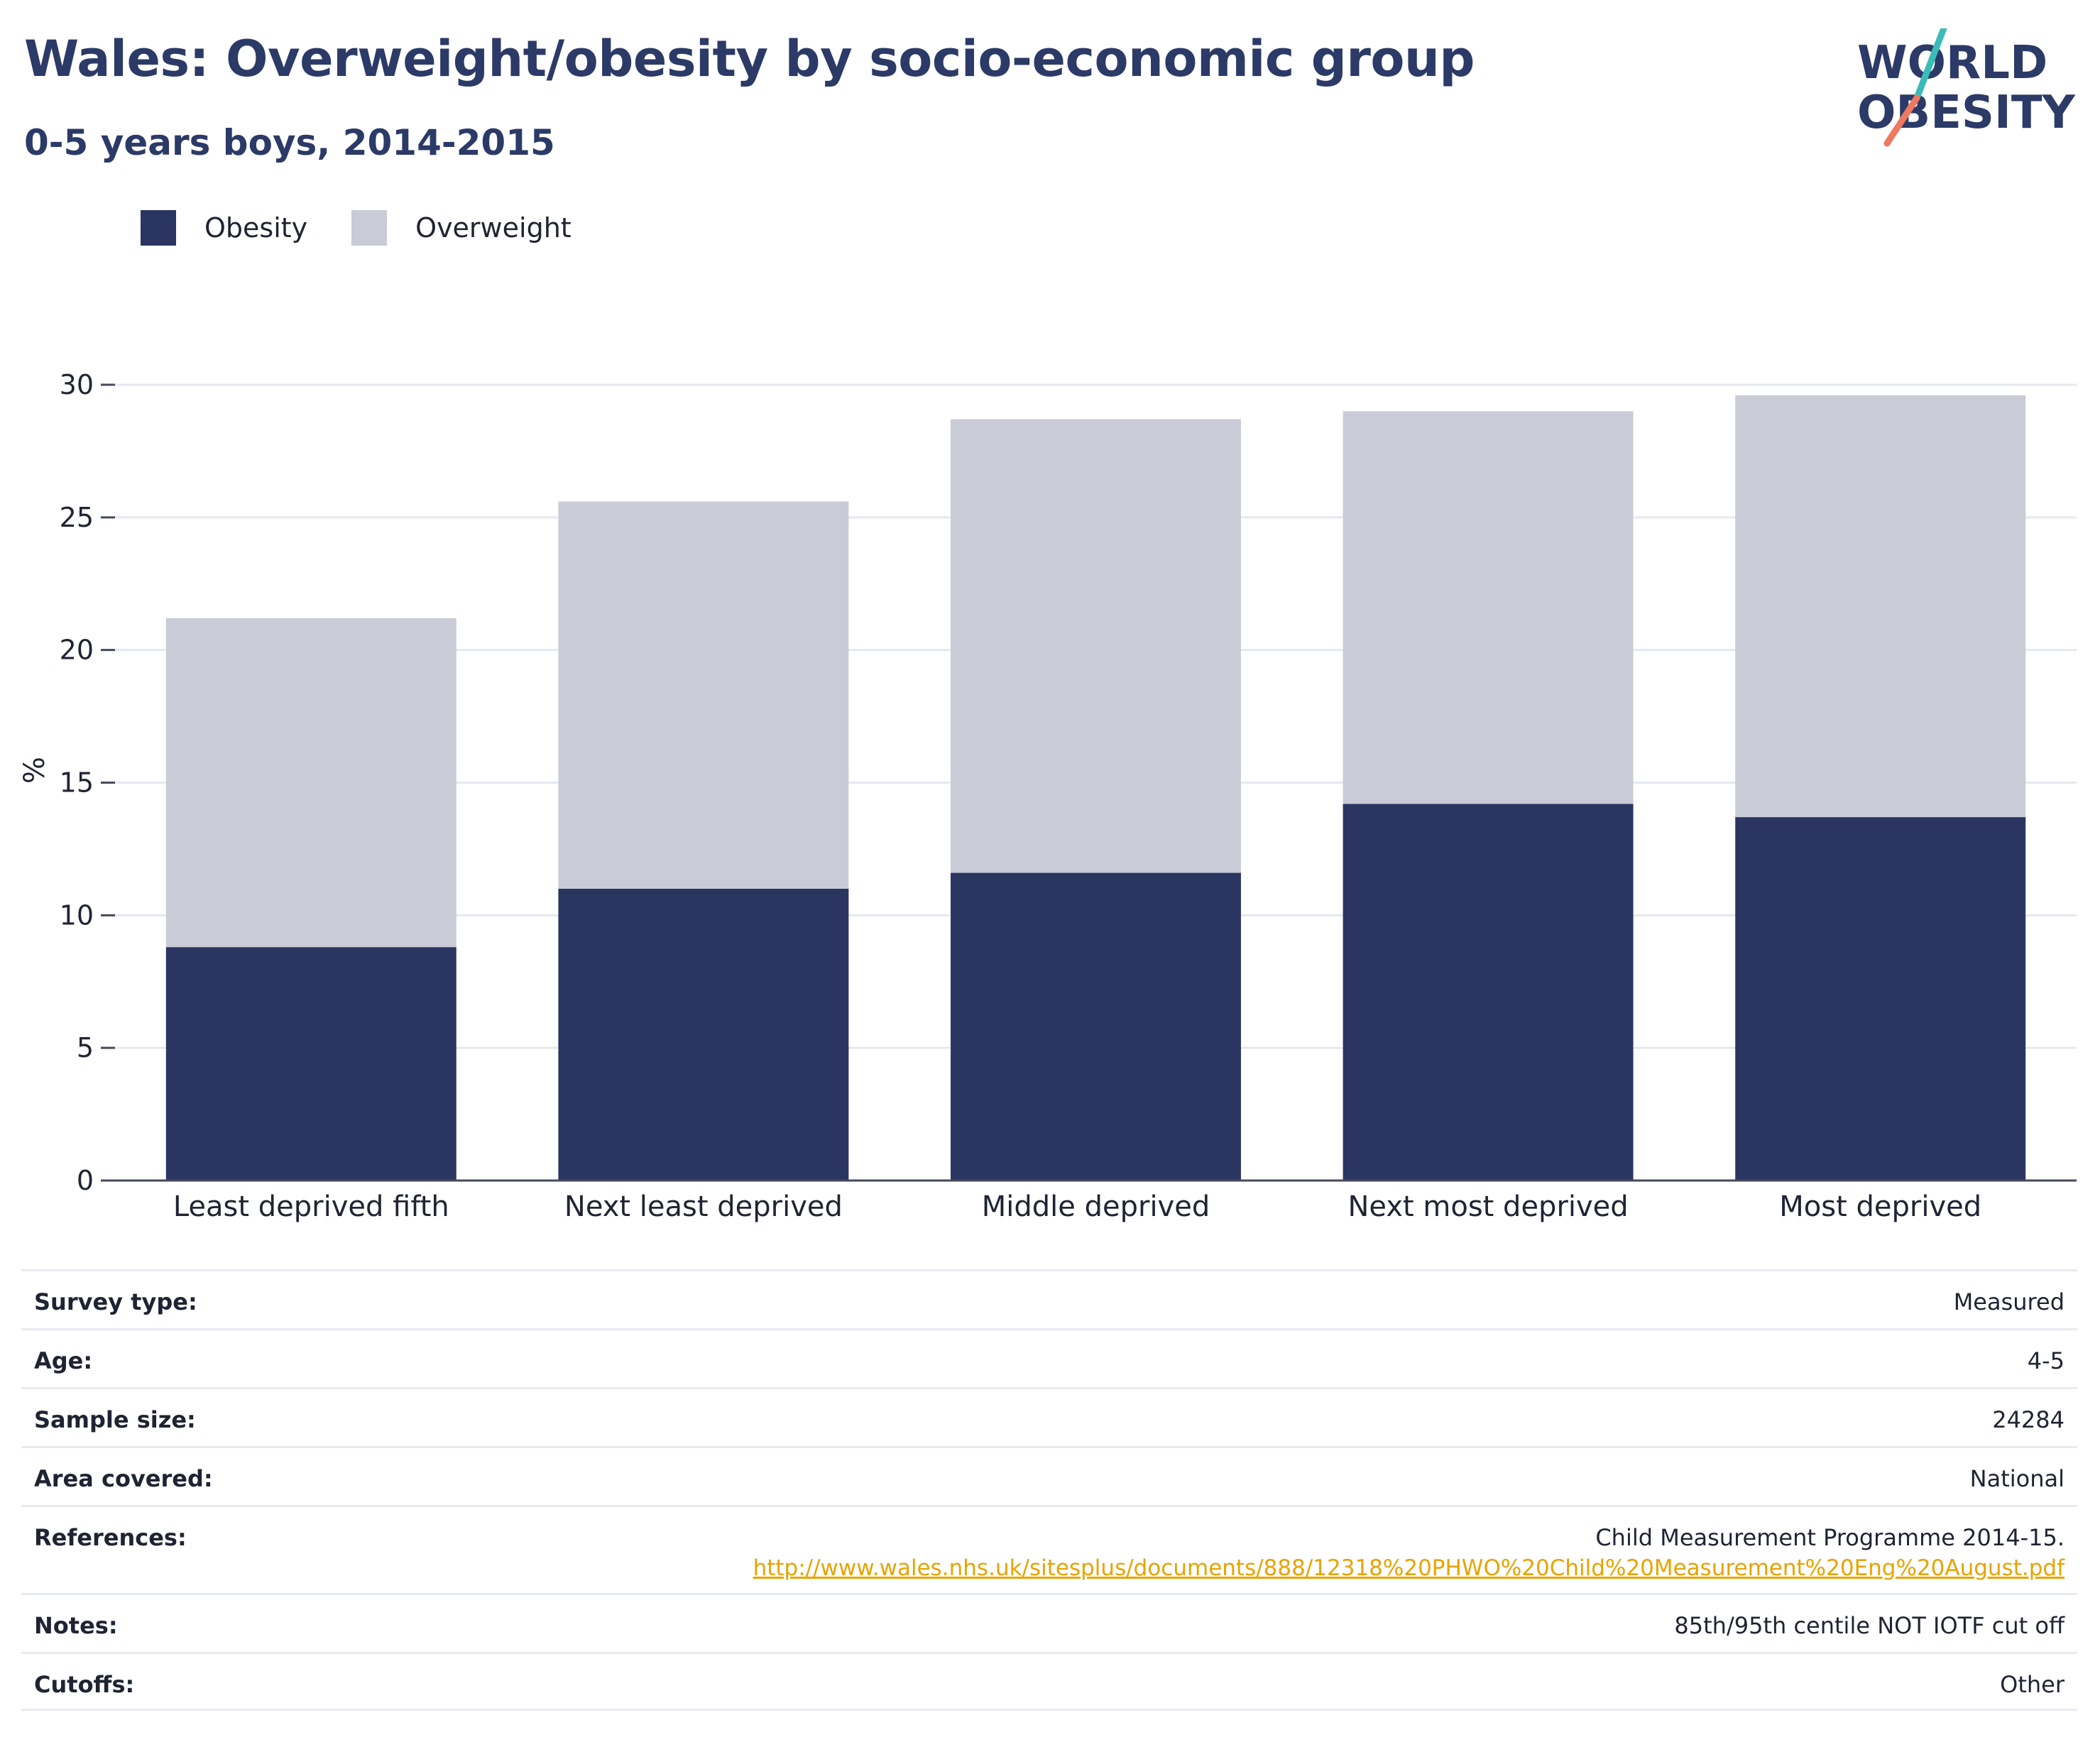 The image size is (2100, 1747). Describe the element at coordinates (123, 1478) in the screenshot. I see `label-area-covered: Area covered:` at that location.